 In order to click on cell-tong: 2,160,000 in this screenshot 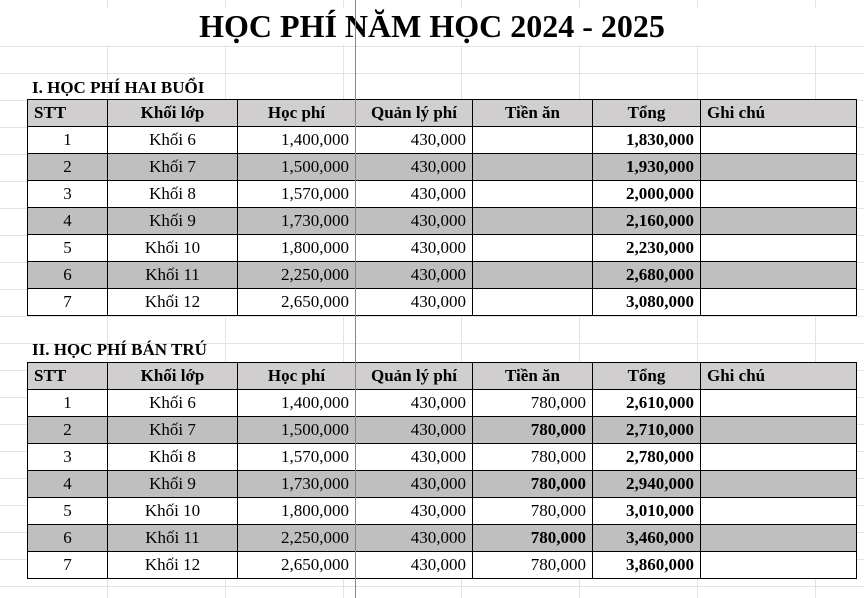, I will do `click(646, 221)`.